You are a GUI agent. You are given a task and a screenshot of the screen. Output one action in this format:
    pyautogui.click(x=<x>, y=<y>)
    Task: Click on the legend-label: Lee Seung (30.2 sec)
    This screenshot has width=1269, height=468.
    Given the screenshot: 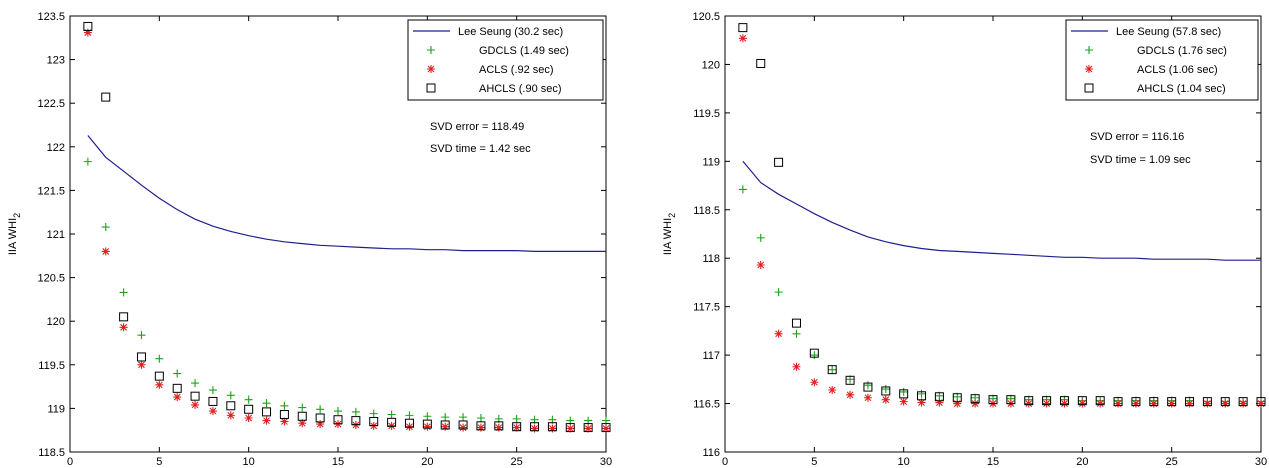 What is the action you would take?
    pyautogui.click(x=510, y=32)
    